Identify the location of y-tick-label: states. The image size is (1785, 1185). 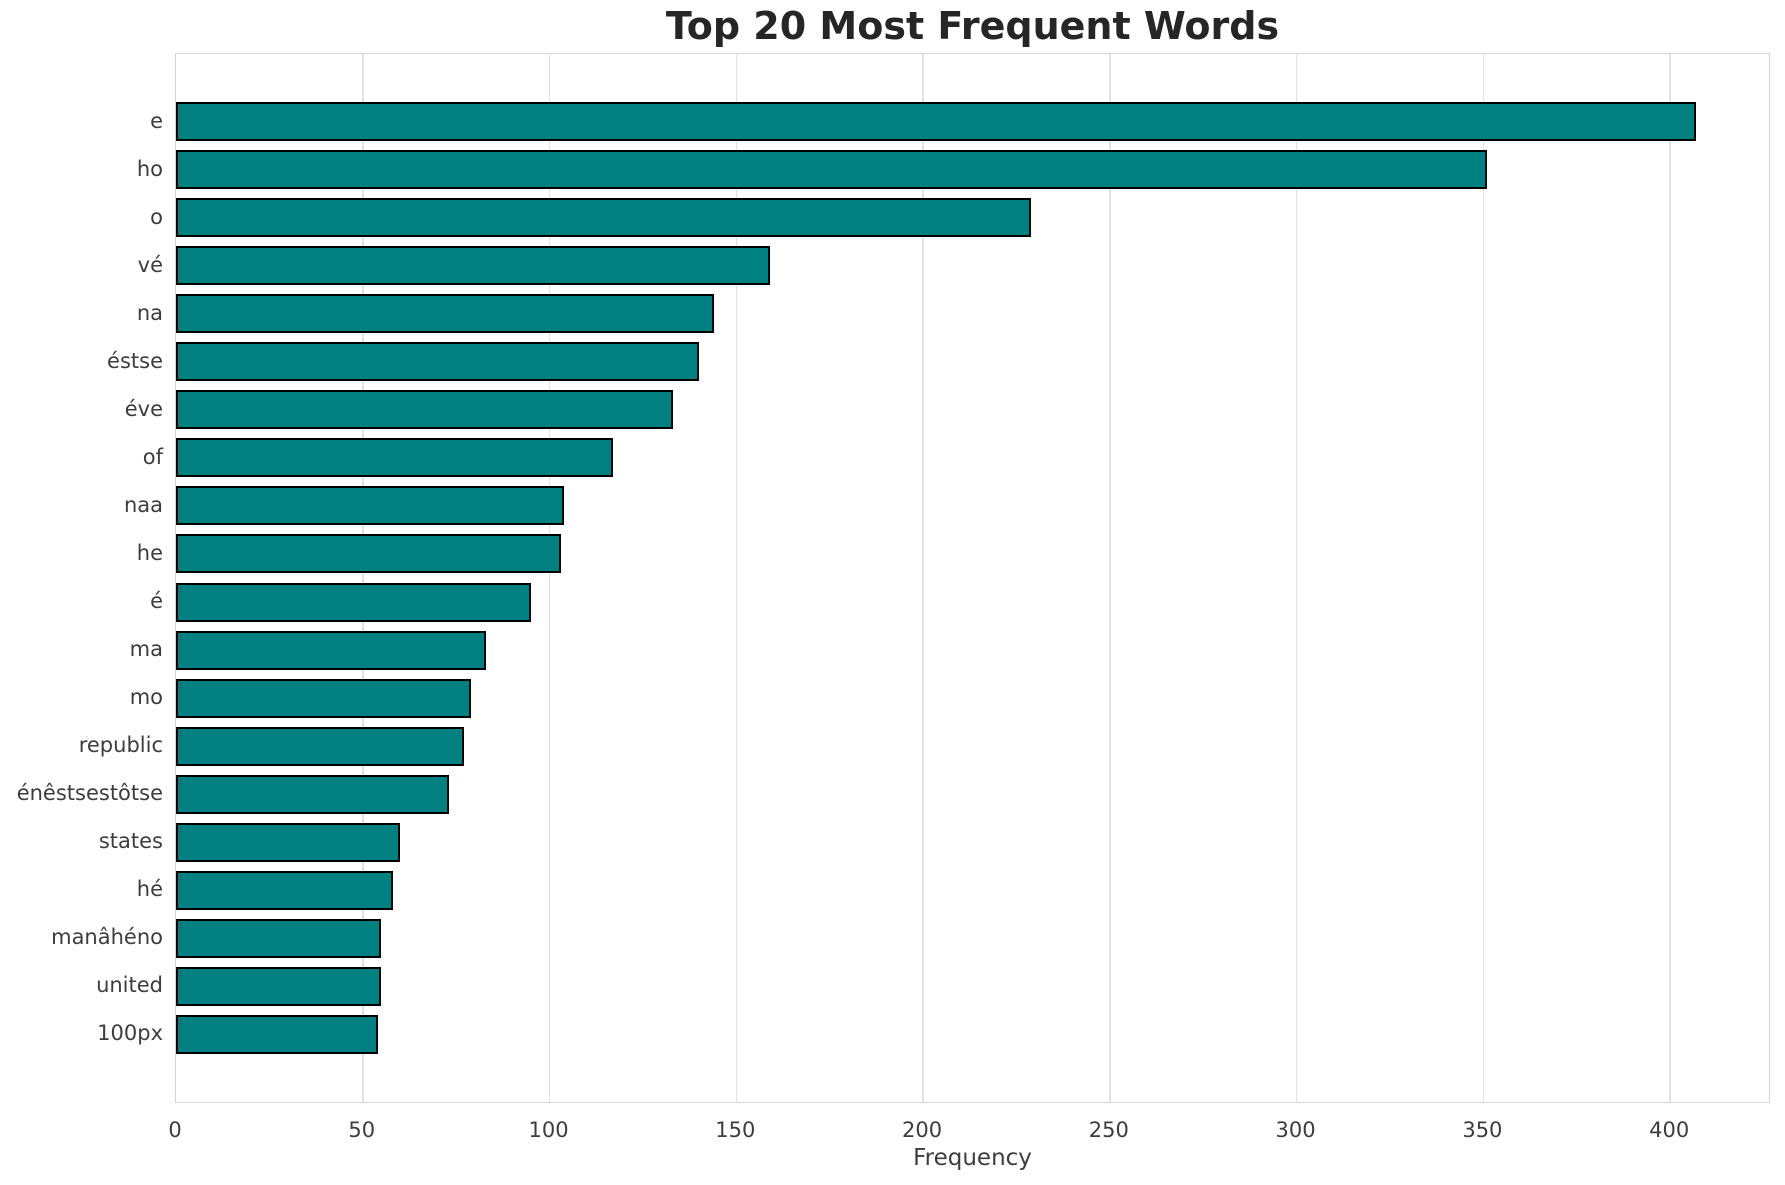
(130, 841).